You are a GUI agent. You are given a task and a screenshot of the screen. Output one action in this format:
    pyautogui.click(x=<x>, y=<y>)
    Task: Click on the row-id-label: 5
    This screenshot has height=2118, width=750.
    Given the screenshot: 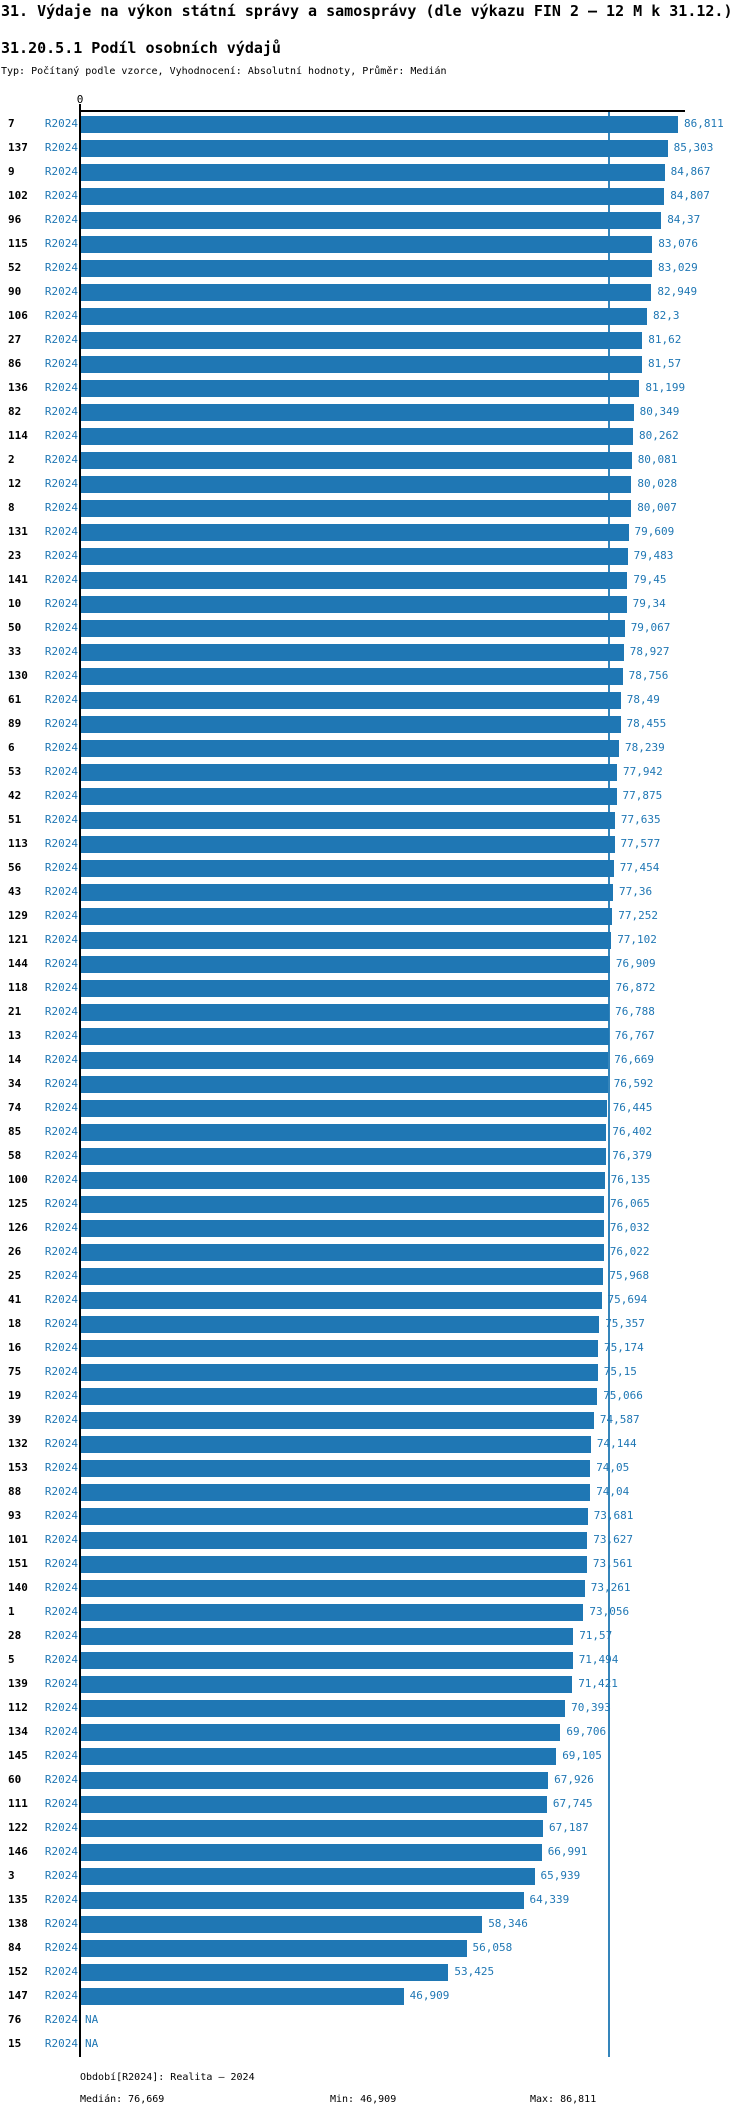 What is the action you would take?
    pyautogui.click(x=11, y=1659)
    